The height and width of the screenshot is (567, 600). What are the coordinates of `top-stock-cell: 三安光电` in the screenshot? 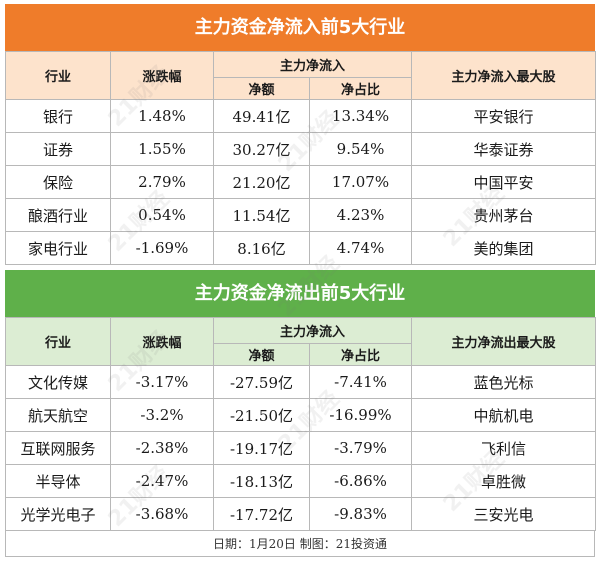 It's located at (504, 514).